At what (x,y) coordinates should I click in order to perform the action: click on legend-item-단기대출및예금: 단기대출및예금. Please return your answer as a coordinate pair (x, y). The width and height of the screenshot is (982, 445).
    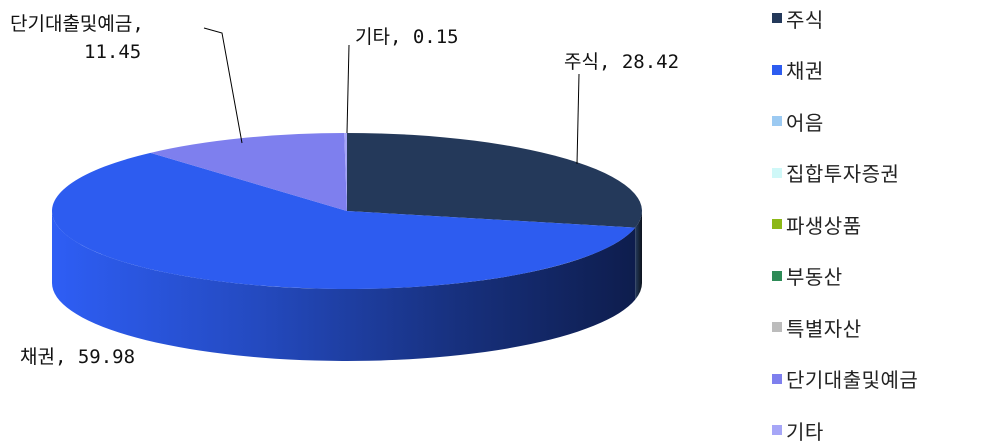
    Looking at the image, I should click on (845, 379).